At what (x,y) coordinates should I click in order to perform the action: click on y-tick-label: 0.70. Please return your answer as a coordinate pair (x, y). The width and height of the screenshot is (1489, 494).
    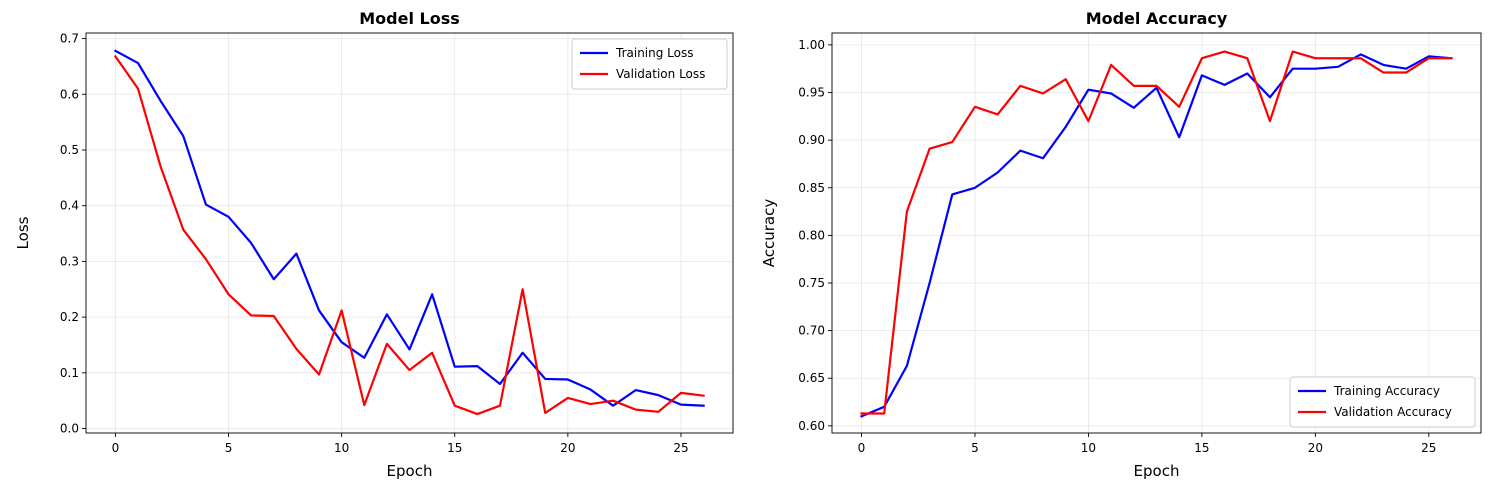
    Looking at the image, I should click on (811, 331).